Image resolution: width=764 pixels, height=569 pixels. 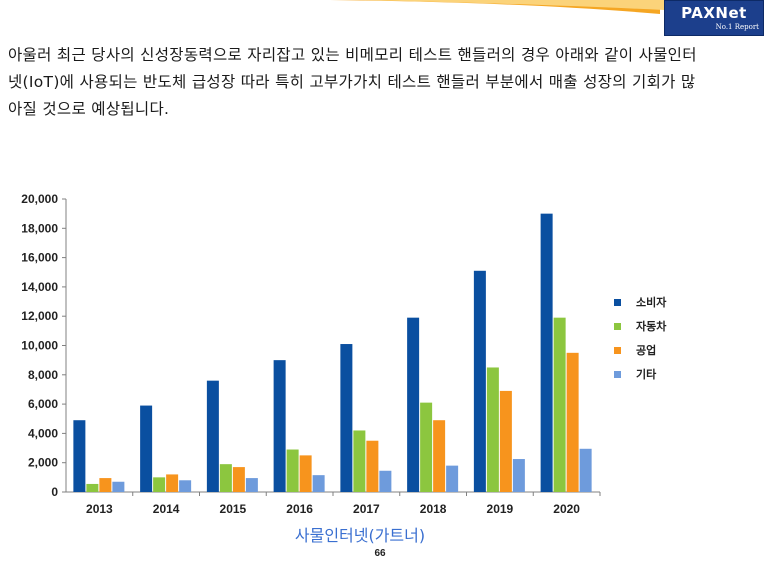 What do you see at coordinates (43, 375) in the screenshot?
I see `y-tick-label: 8,000` at bounding box center [43, 375].